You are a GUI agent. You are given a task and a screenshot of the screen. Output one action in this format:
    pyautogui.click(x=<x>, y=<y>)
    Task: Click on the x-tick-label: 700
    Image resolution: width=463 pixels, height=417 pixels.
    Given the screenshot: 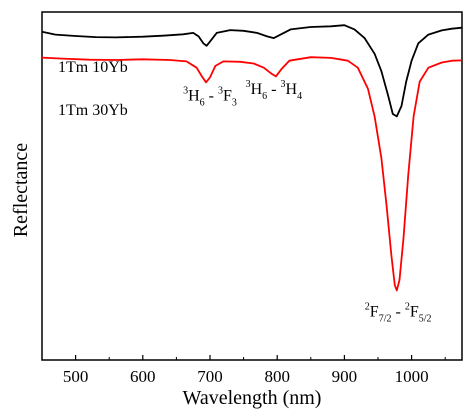 What is the action you would take?
    pyautogui.click(x=210, y=376)
    